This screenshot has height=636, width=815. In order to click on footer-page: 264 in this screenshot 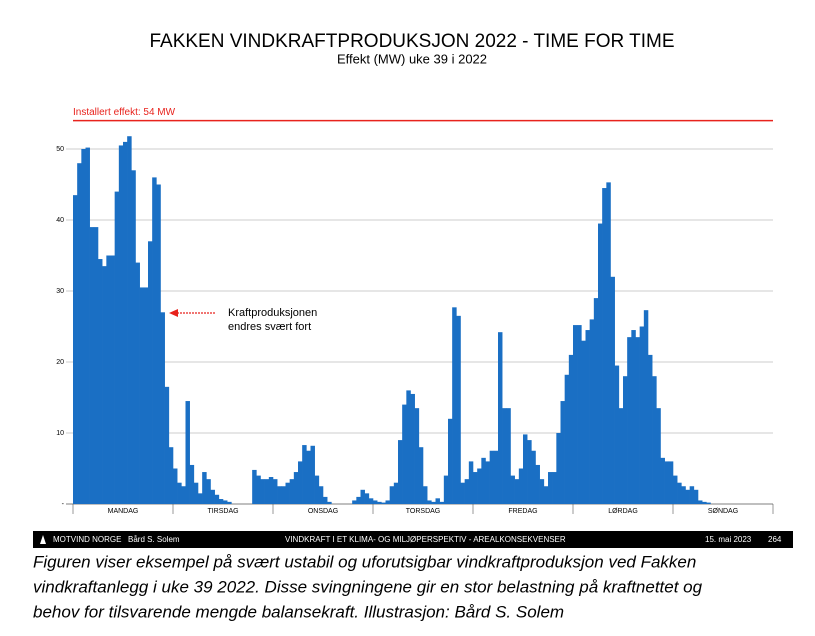, I will do `click(775, 539)`.